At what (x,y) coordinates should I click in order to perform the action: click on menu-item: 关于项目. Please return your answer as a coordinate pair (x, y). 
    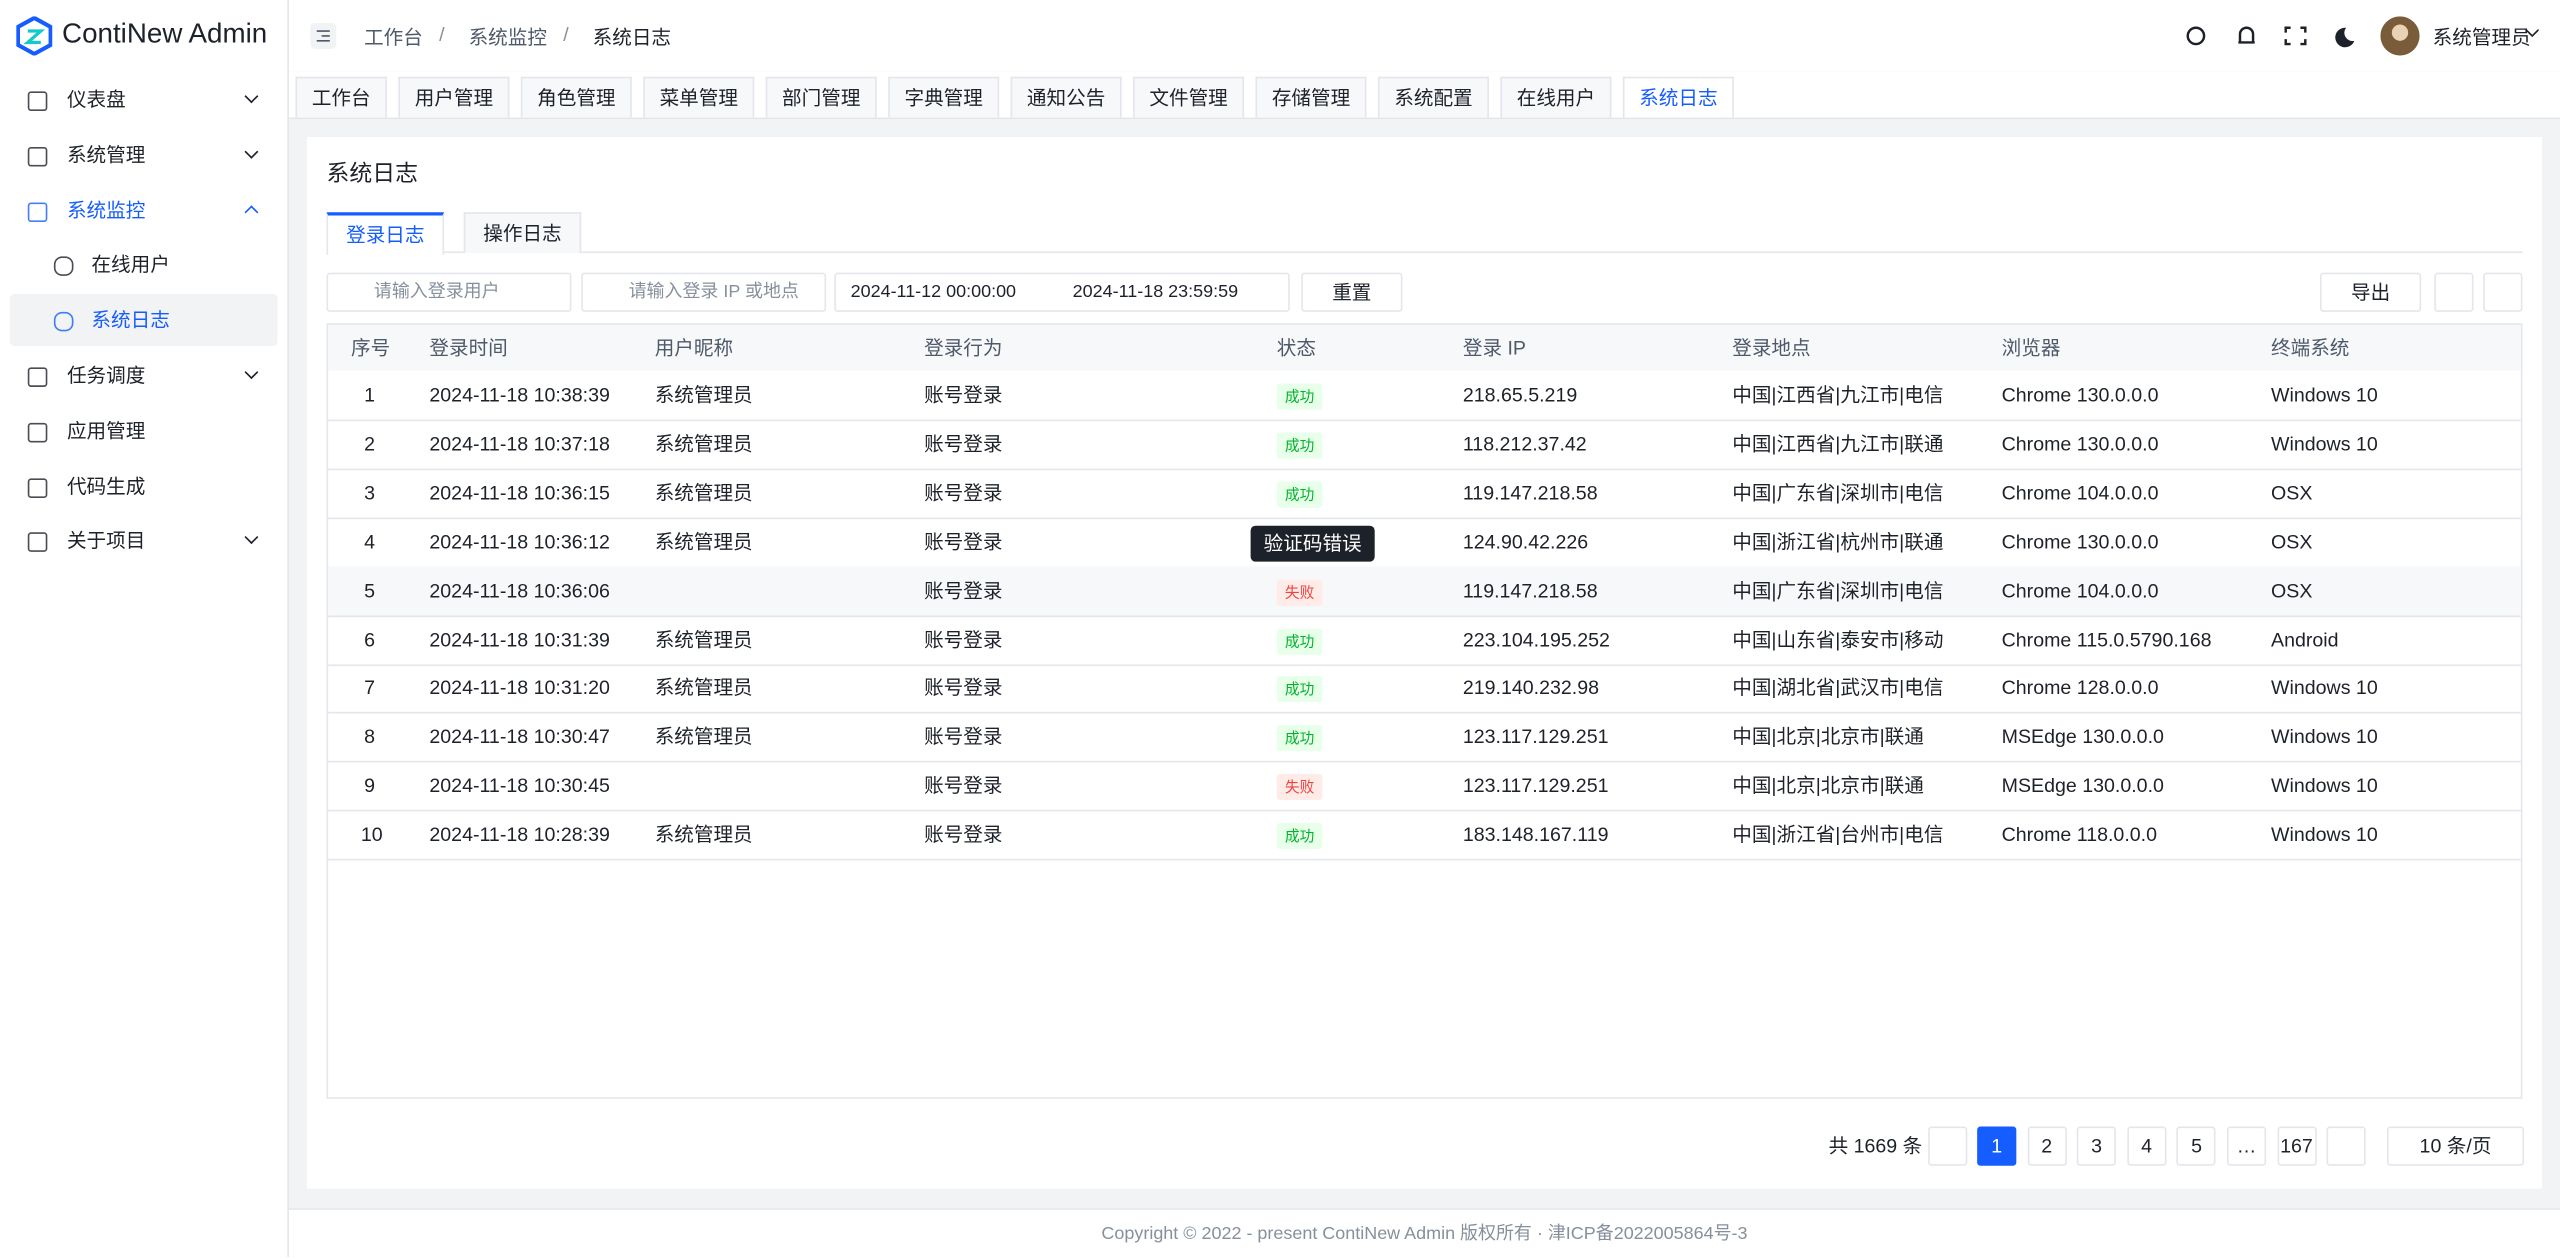
    Looking at the image, I should click on (144, 541).